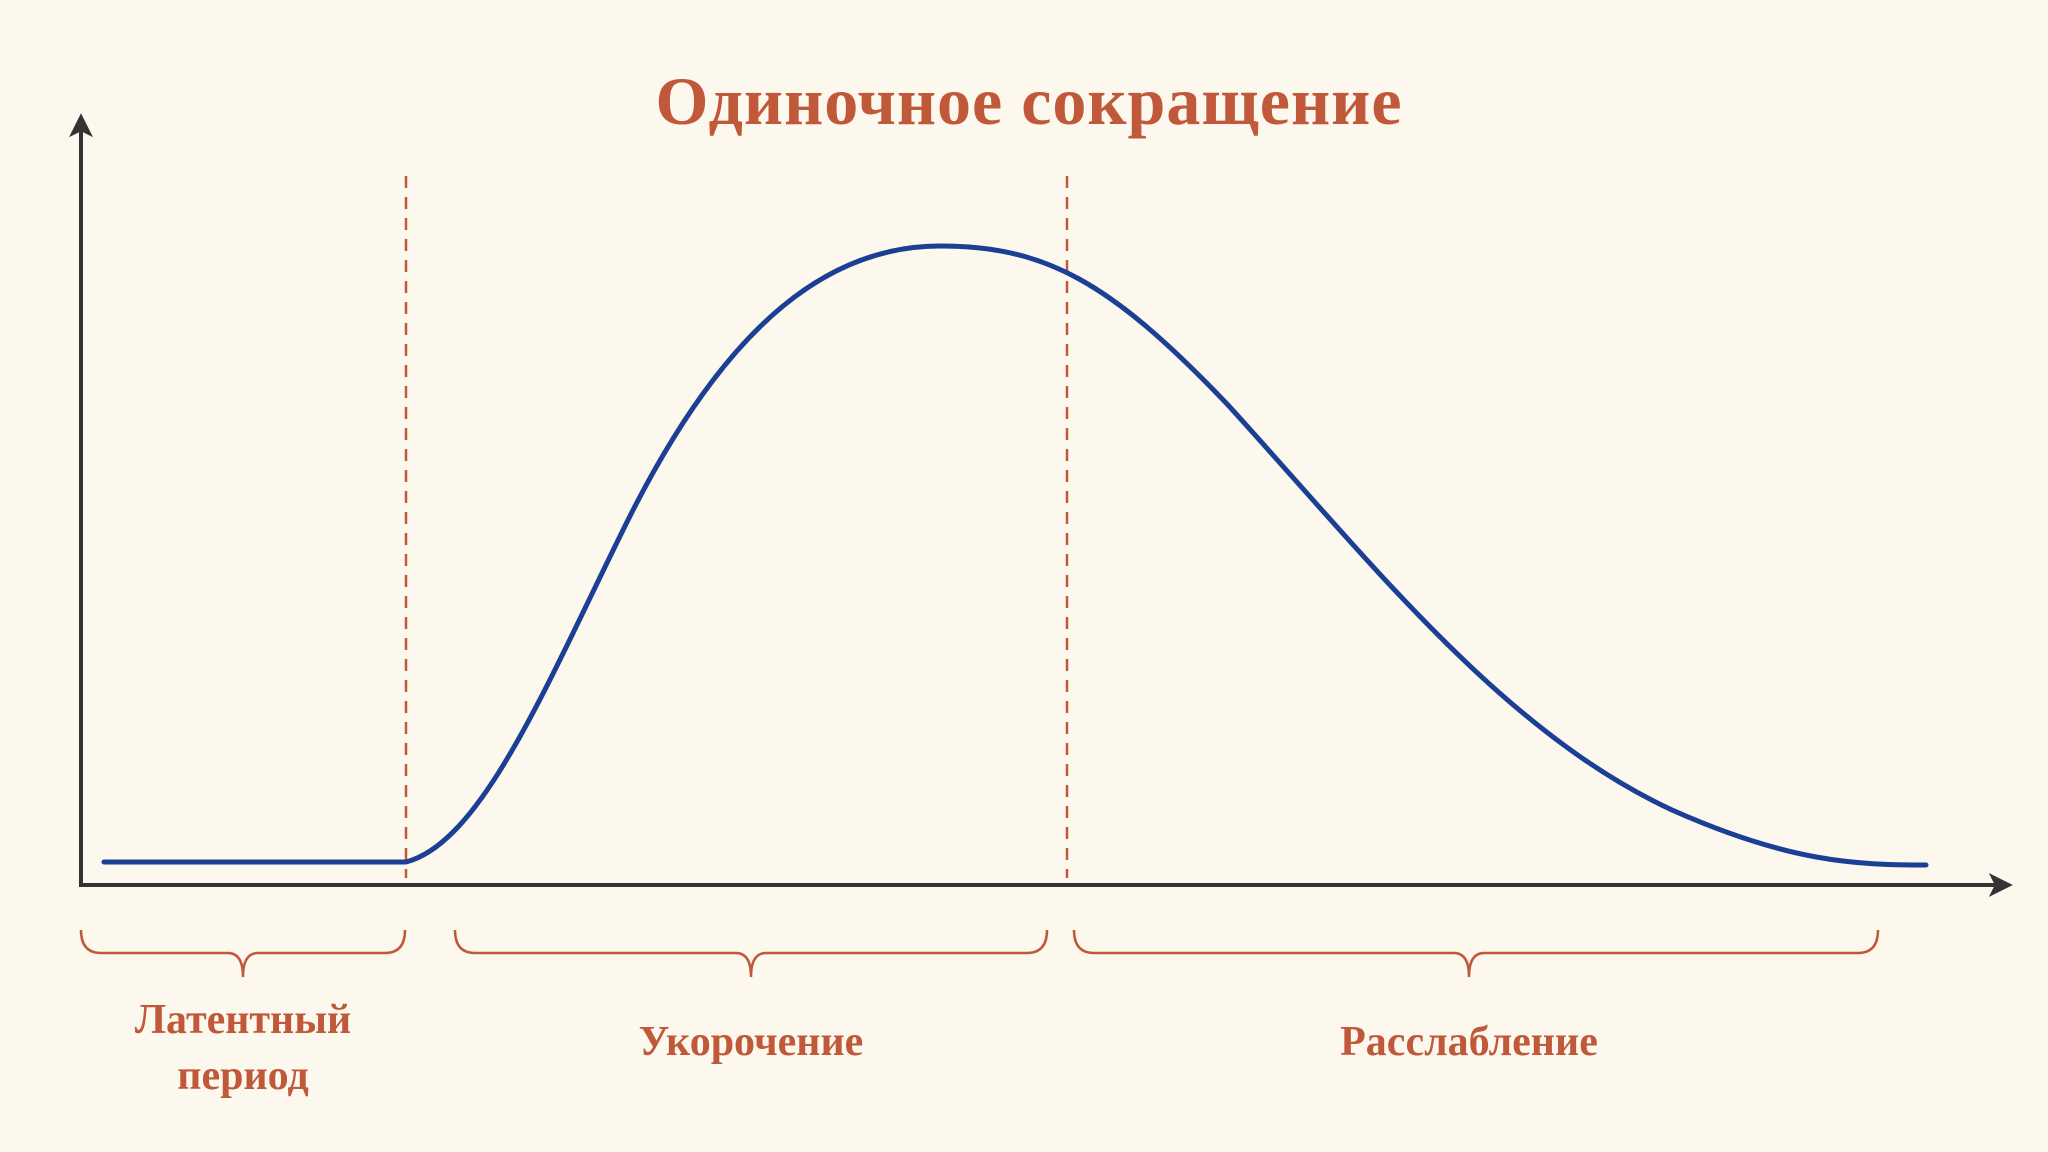 This screenshot has width=2048, height=1152. What do you see at coordinates (1029, 101) in the screenshot?
I see `title: Одиночное сокращение` at bounding box center [1029, 101].